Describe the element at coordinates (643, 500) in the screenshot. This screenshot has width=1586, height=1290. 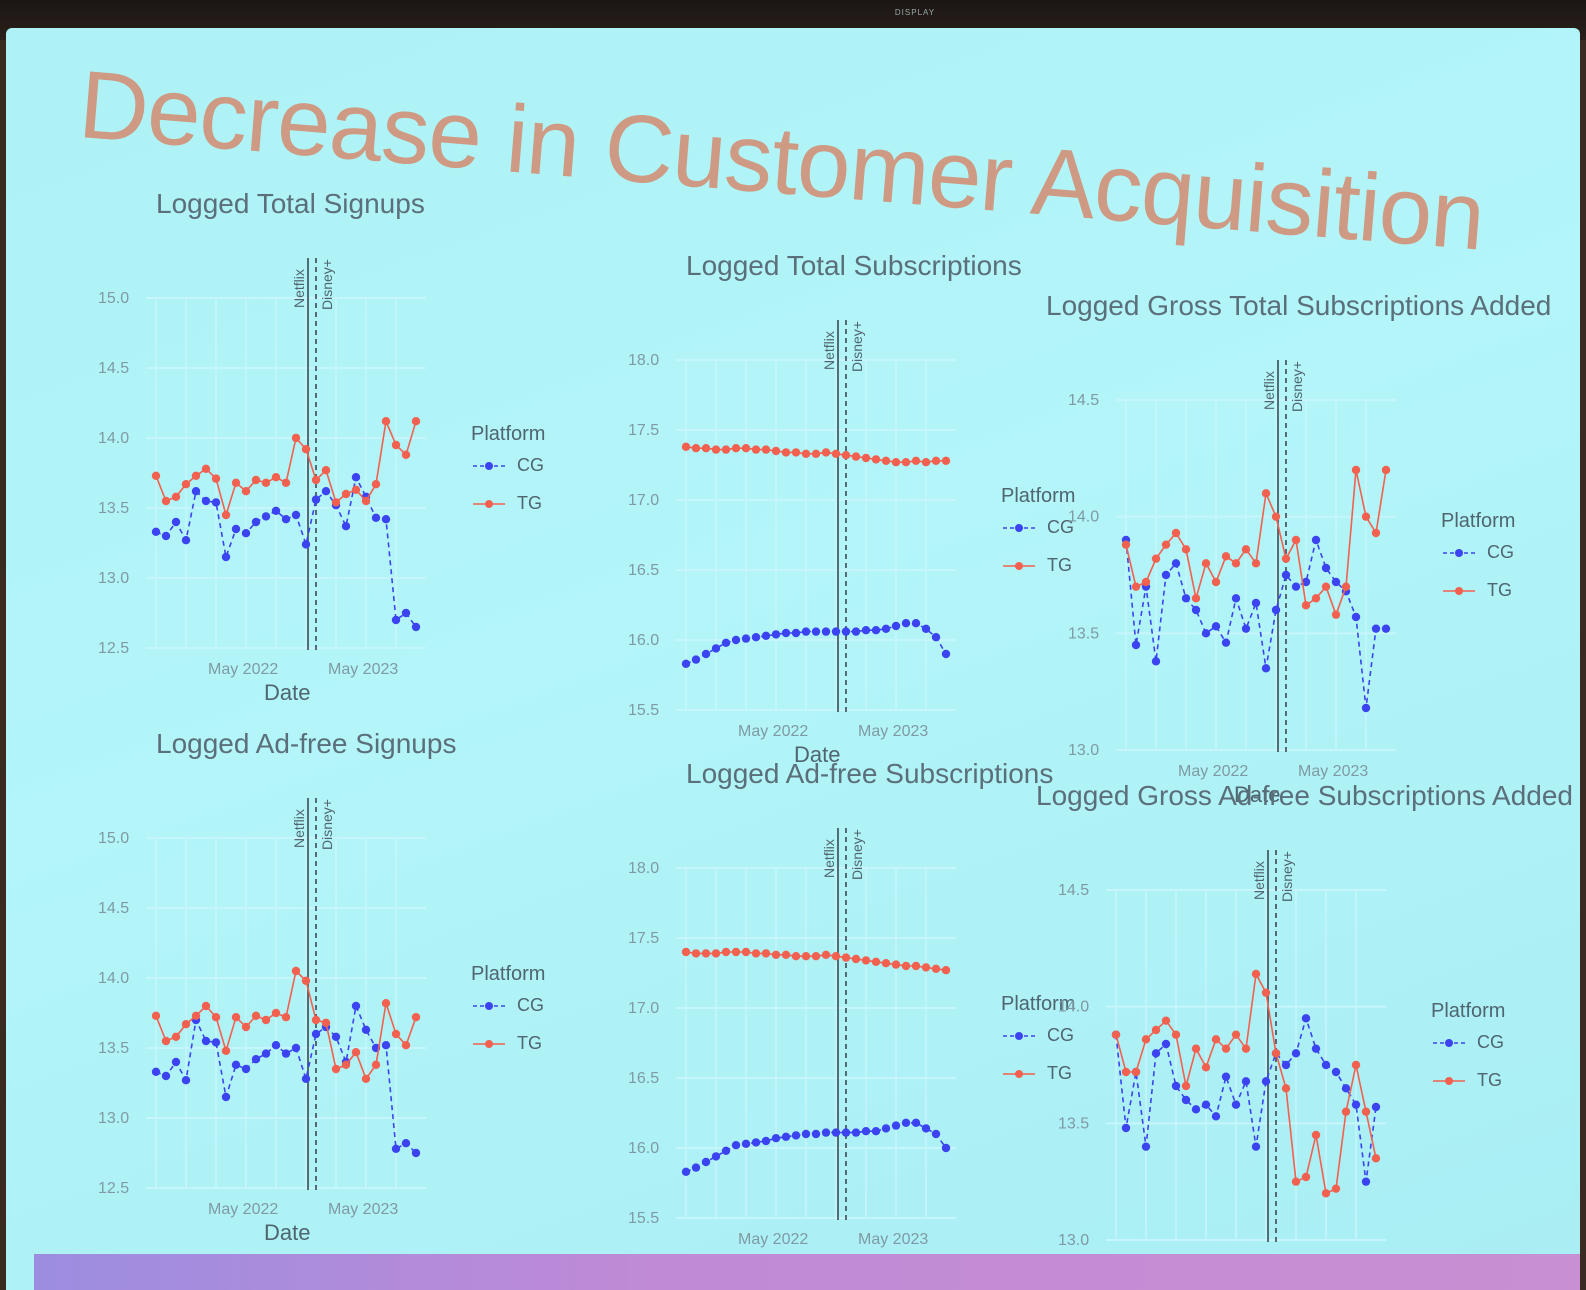
I see `y-tick-label: 17.0` at that location.